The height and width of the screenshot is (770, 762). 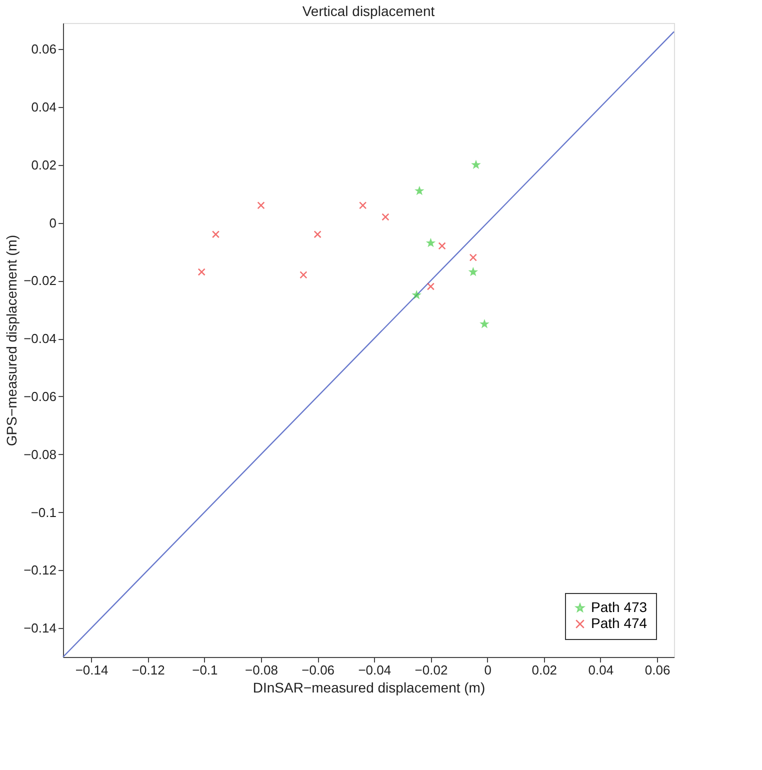 I want to click on x-tick-label: −0.06, so click(x=318, y=670).